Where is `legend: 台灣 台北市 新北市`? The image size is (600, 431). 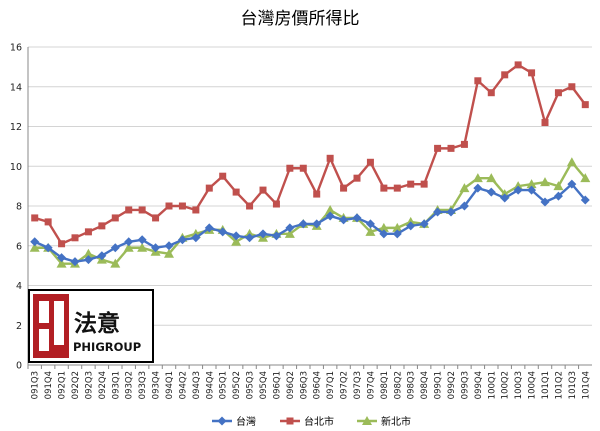 legend: 台灣 台北市 新北市 is located at coordinates (311, 421).